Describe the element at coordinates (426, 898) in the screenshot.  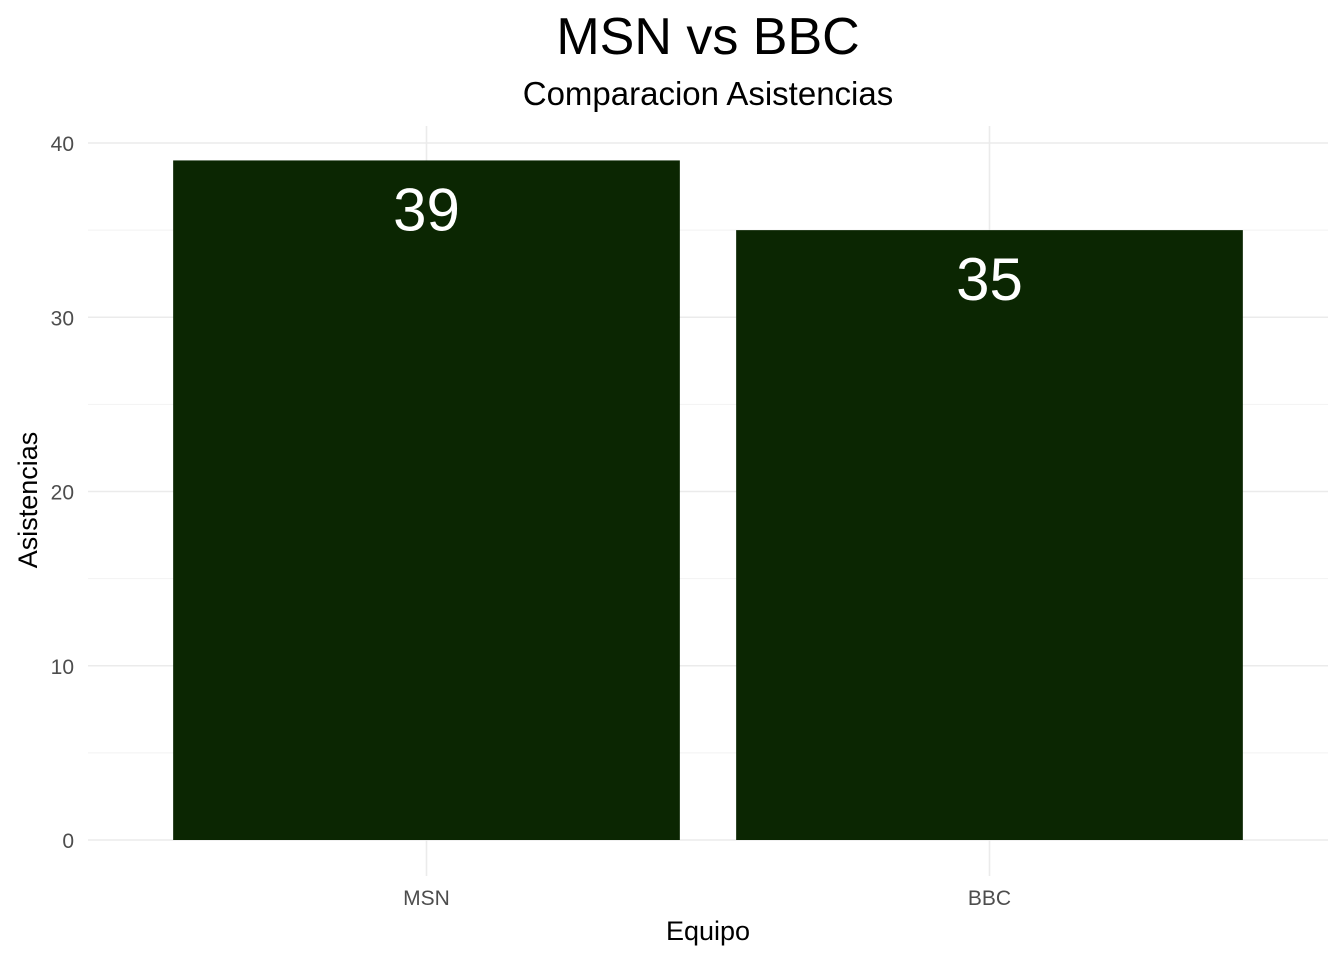
I see `x-tick-label-msn: MSN` at that location.